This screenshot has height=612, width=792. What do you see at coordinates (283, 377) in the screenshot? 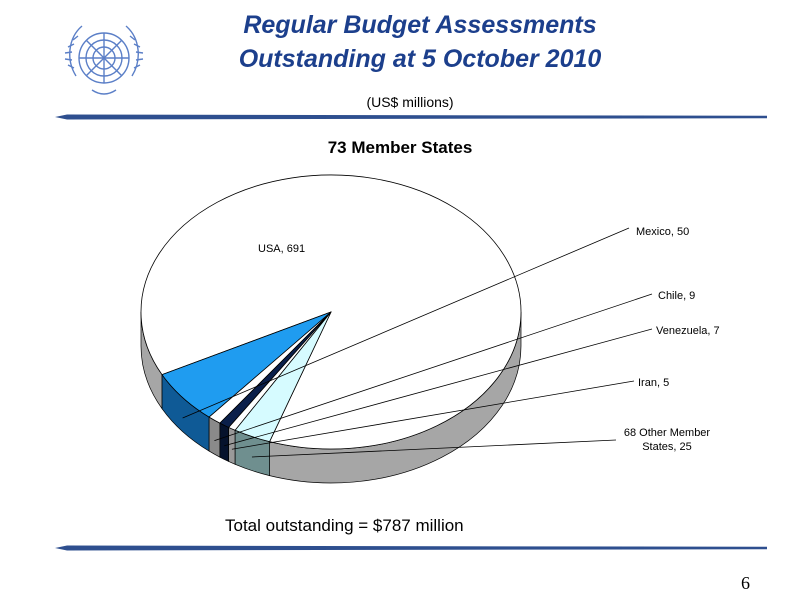
I see `pie-slice-other-member-states` at bounding box center [283, 377].